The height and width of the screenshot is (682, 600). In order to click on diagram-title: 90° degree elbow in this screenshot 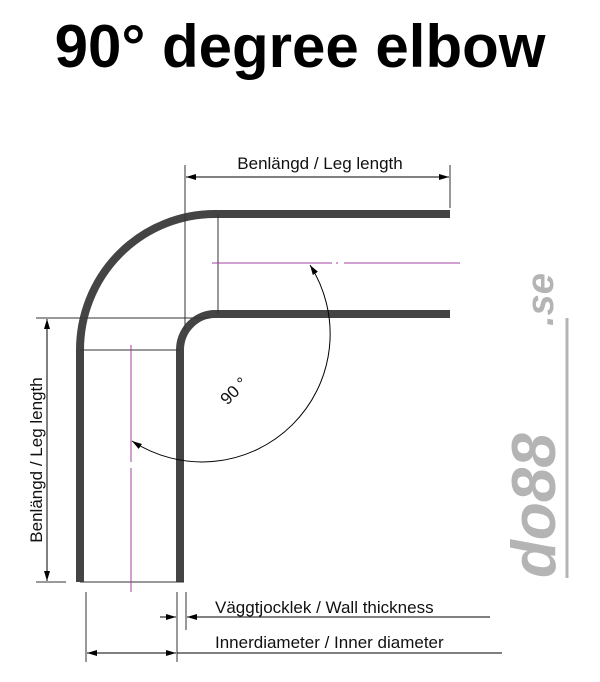, I will do `click(300, 46)`.